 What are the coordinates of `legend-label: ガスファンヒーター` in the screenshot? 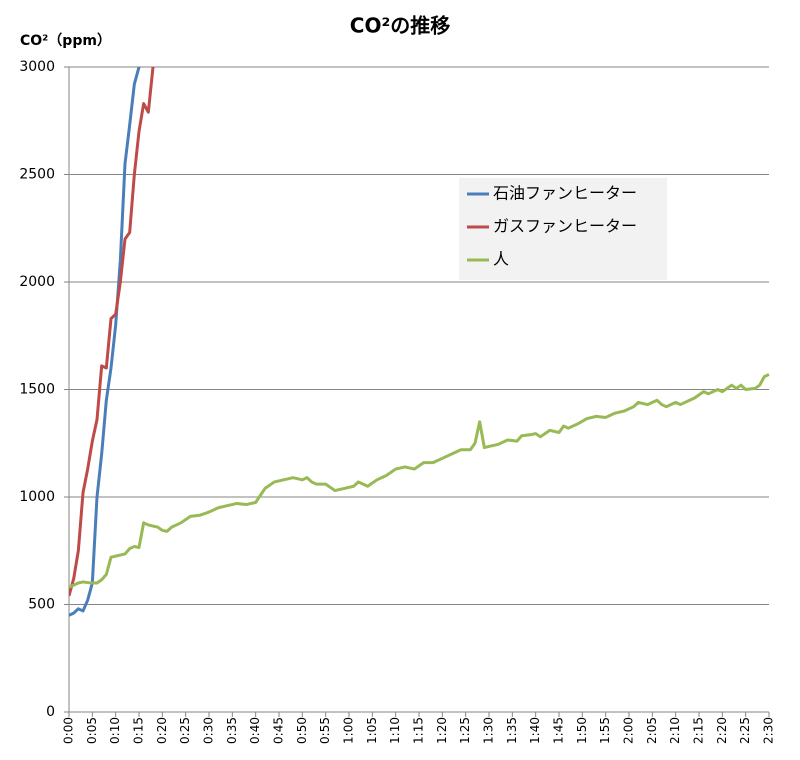 It's located at (565, 226).